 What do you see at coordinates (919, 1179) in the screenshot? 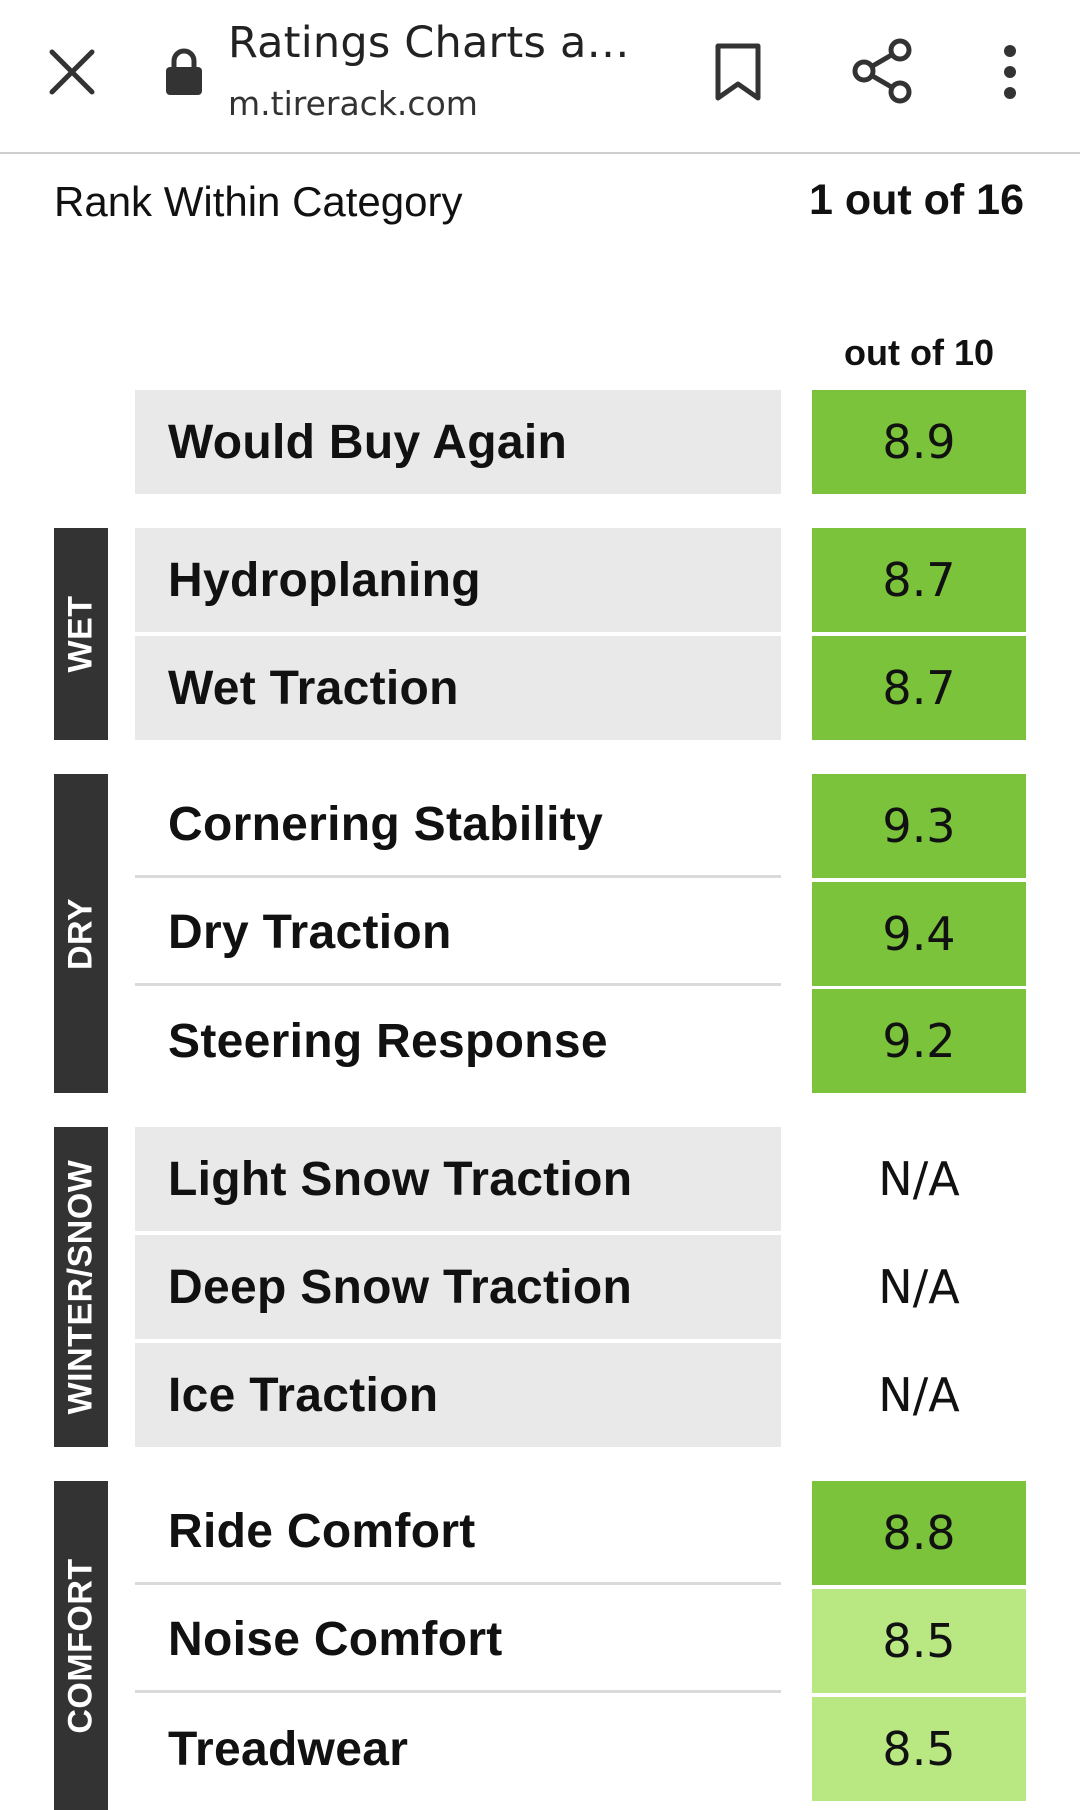
I see `rating-value-light-snow-traction: N/A` at bounding box center [919, 1179].